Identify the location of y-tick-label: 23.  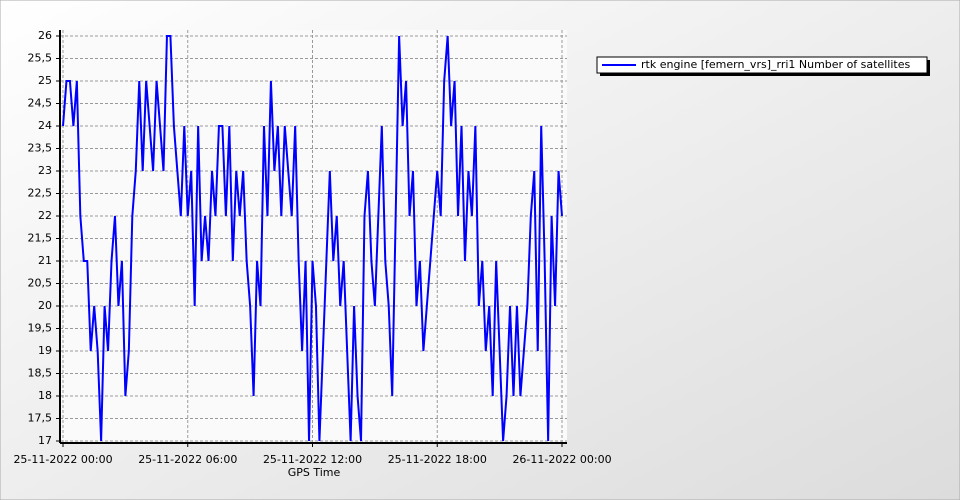
(45, 170).